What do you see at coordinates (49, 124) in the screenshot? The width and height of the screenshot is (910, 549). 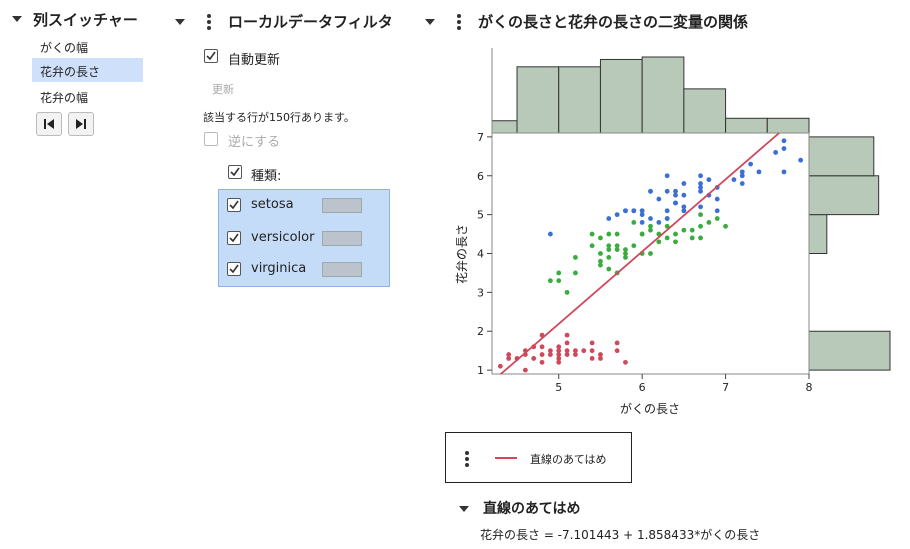 I see `first-column-button` at bounding box center [49, 124].